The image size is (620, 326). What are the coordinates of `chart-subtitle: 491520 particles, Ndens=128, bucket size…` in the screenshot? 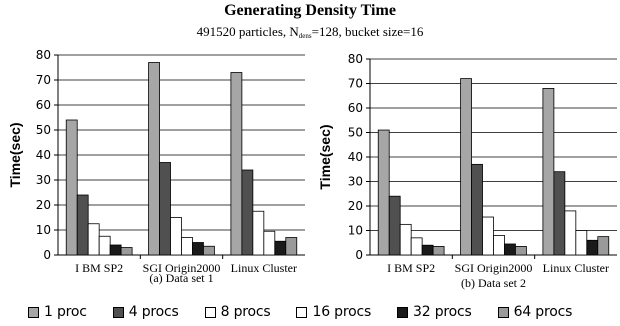 It's located at (310, 32).